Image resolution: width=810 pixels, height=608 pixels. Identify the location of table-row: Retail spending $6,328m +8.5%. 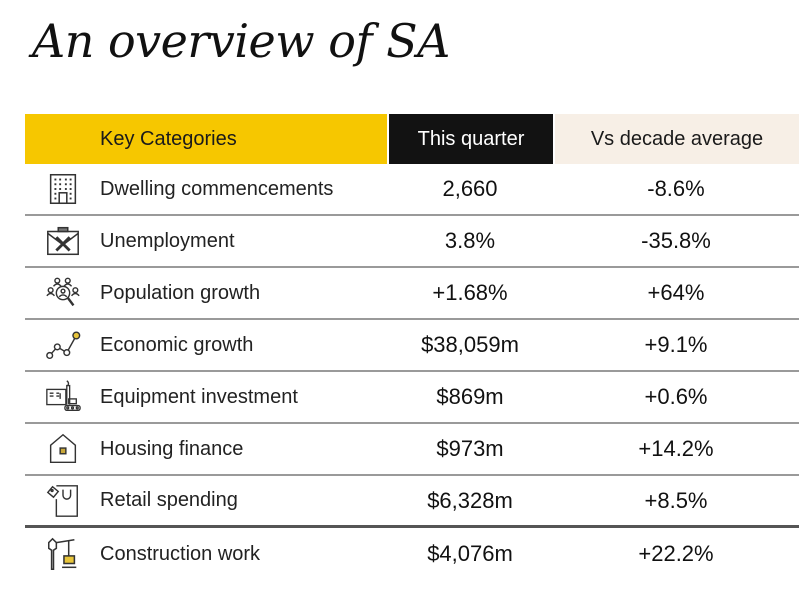
(412, 502).